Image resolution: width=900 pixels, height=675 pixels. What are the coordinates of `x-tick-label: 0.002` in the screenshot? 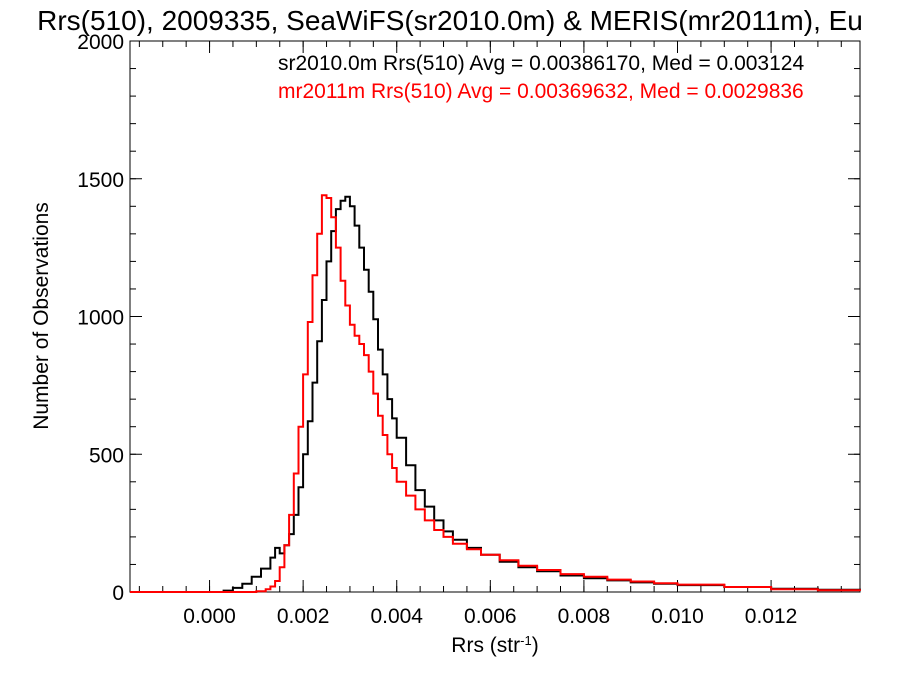 It's located at (303, 616).